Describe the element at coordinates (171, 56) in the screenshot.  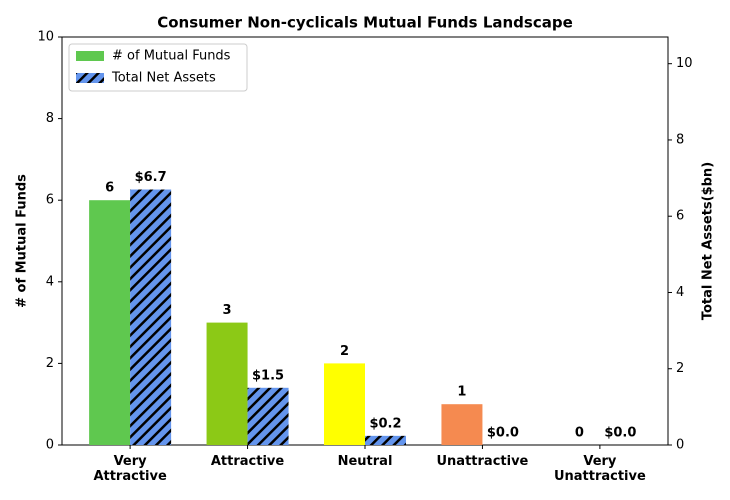
I see `legend-label: # of Mutual Funds` at that location.